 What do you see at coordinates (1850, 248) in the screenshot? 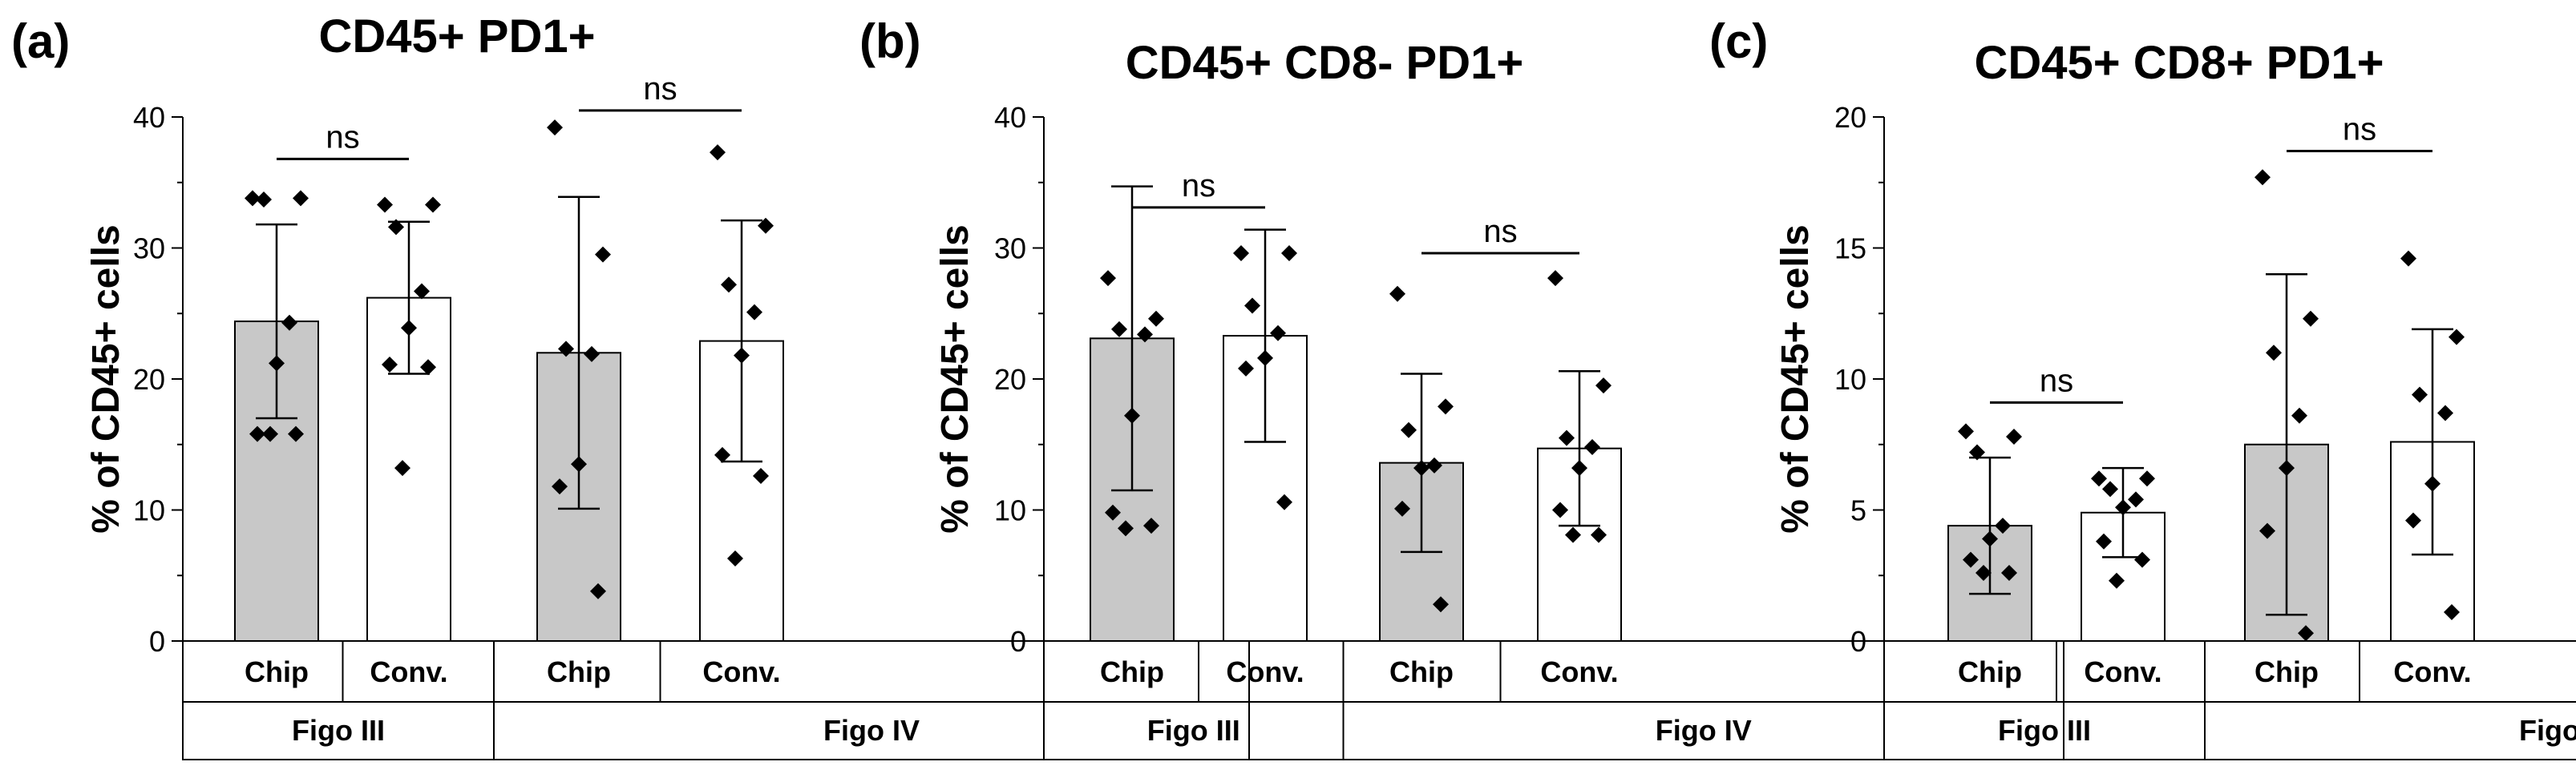
I see `y-tick-label: 15` at bounding box center [1850, 248].